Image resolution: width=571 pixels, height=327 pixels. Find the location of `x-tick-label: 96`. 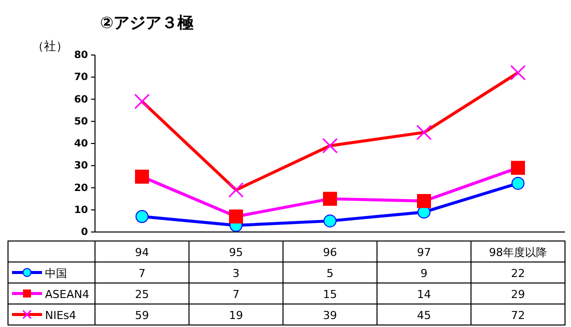

x-tick-label: 96 is located at coordinates (330, 252).